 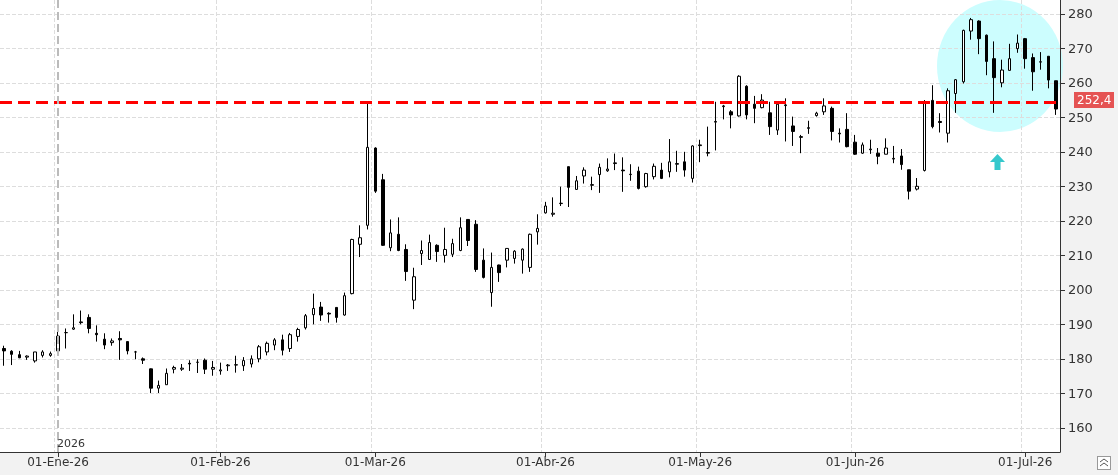 What do you see at coordinates (1080, 117) in the screenshot?
I see `y-tick-label: 250` at bounding box center [1080, 117].